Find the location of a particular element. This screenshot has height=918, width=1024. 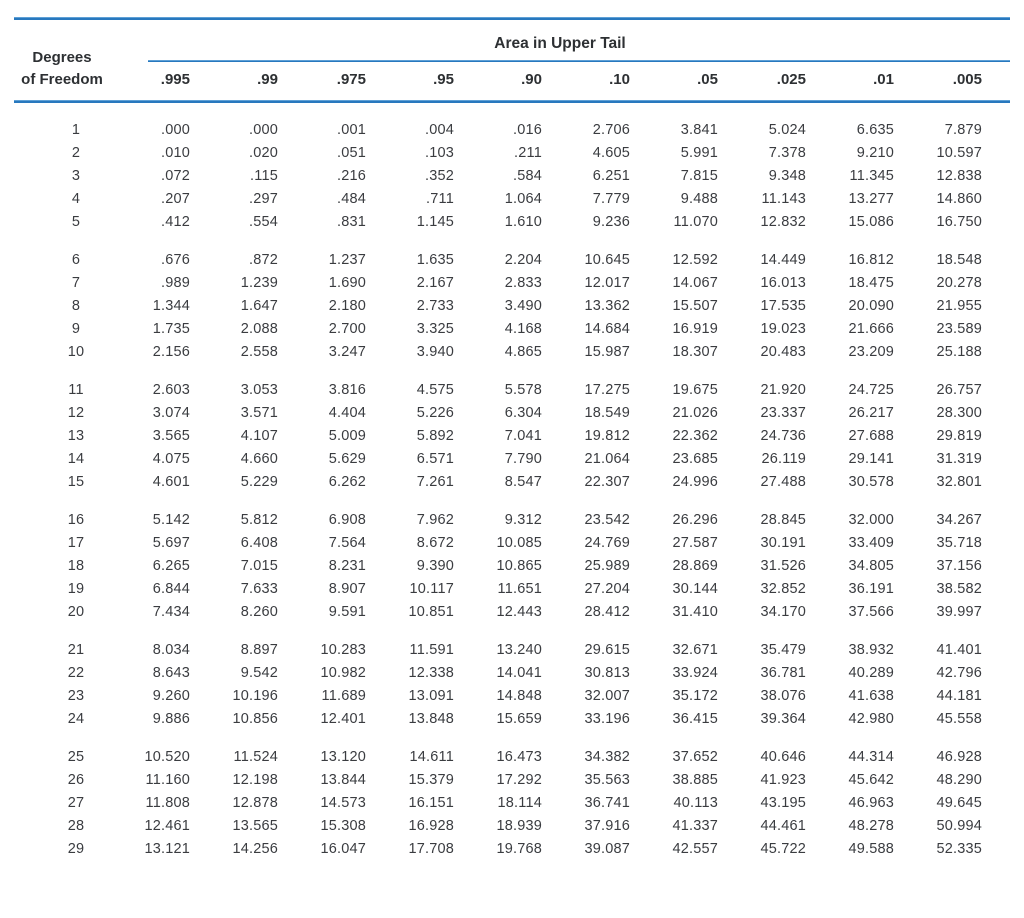

value-cell: .484 is located at coordinates (351, 198).